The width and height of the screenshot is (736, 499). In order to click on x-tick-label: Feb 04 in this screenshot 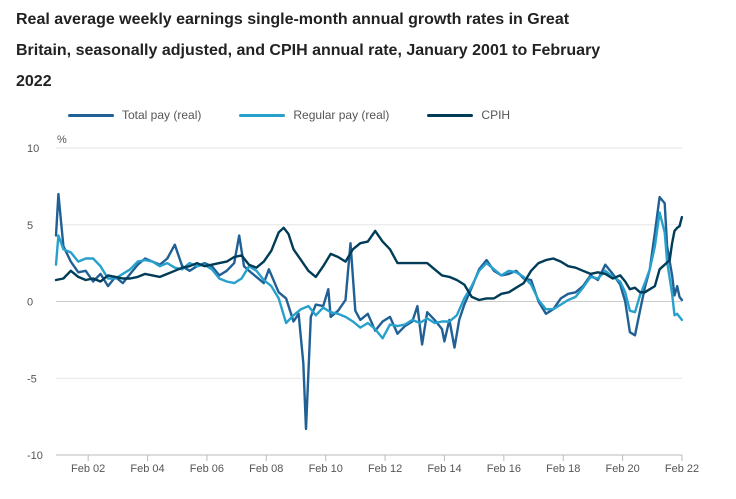, I will do `click(147, 469)`.